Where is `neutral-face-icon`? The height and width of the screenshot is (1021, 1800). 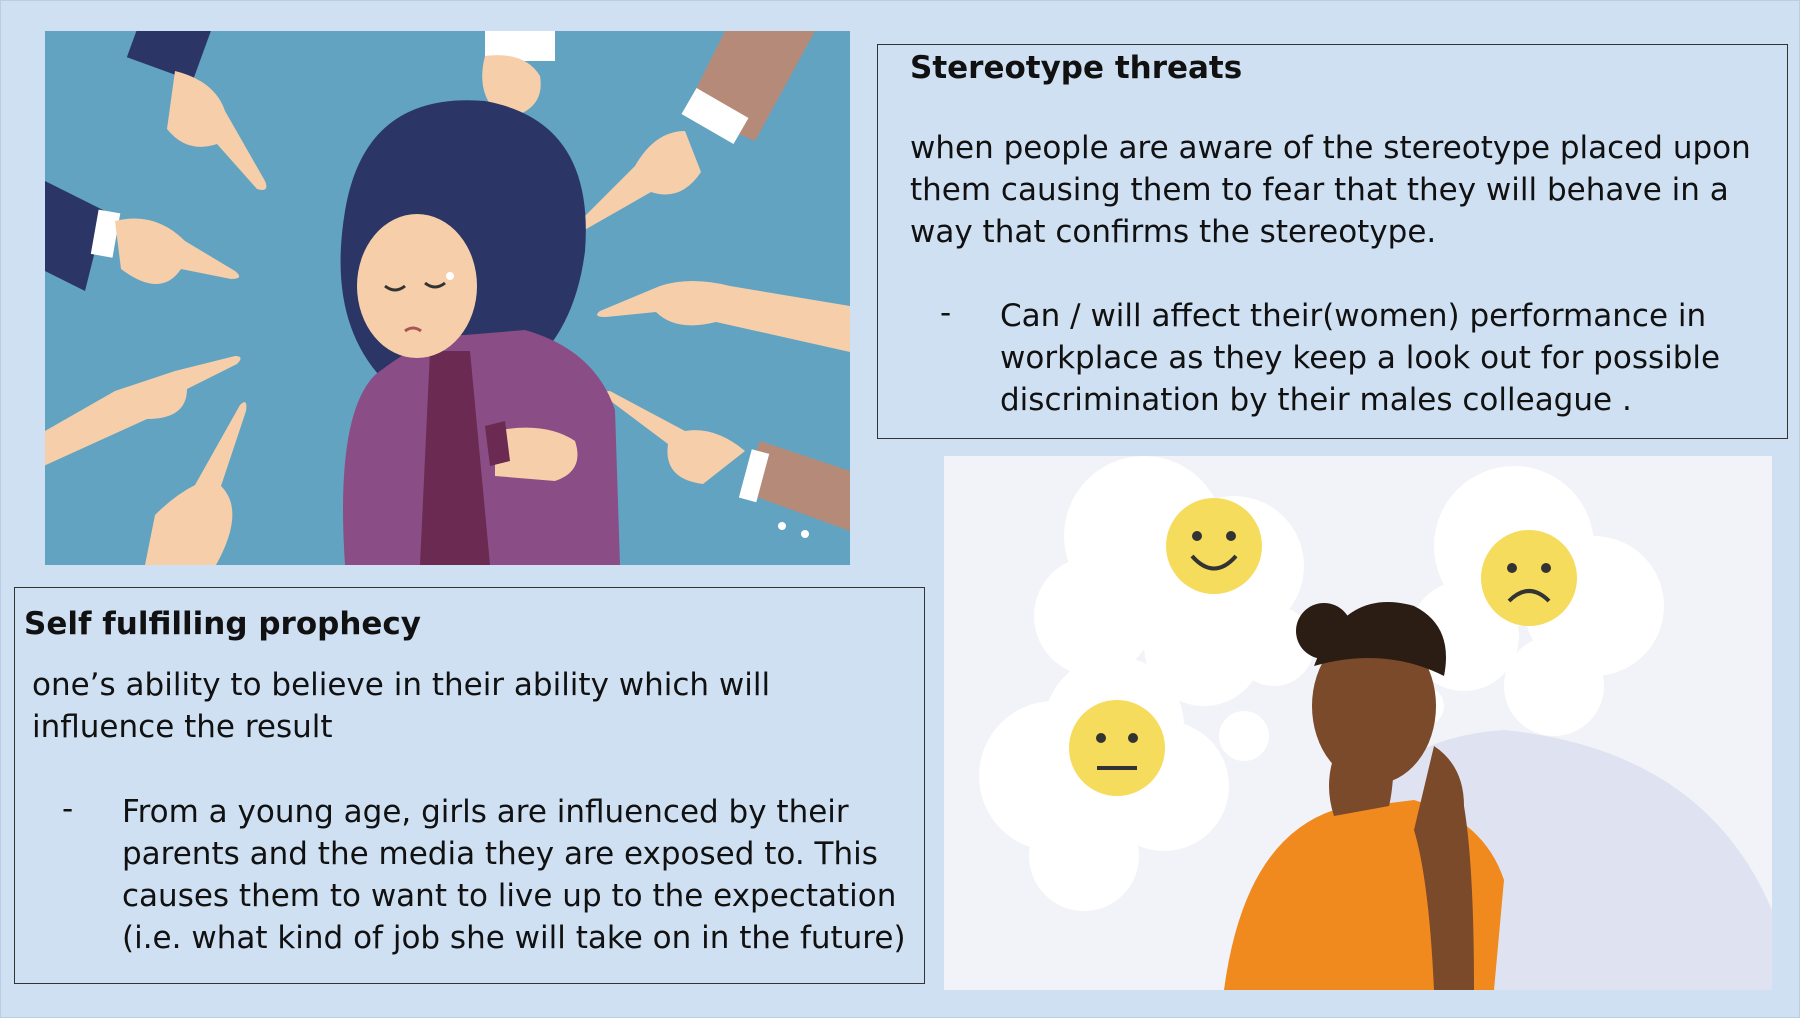 neutral-face-icon is located at coordinates (1117, 748).